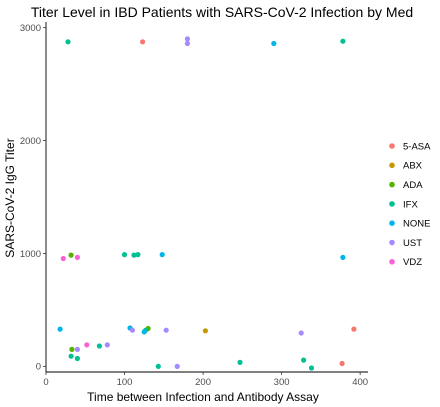 The height and width of the screenshot is (407, 440). I want to click on y-tick-label: 1000, so click(30, 254).